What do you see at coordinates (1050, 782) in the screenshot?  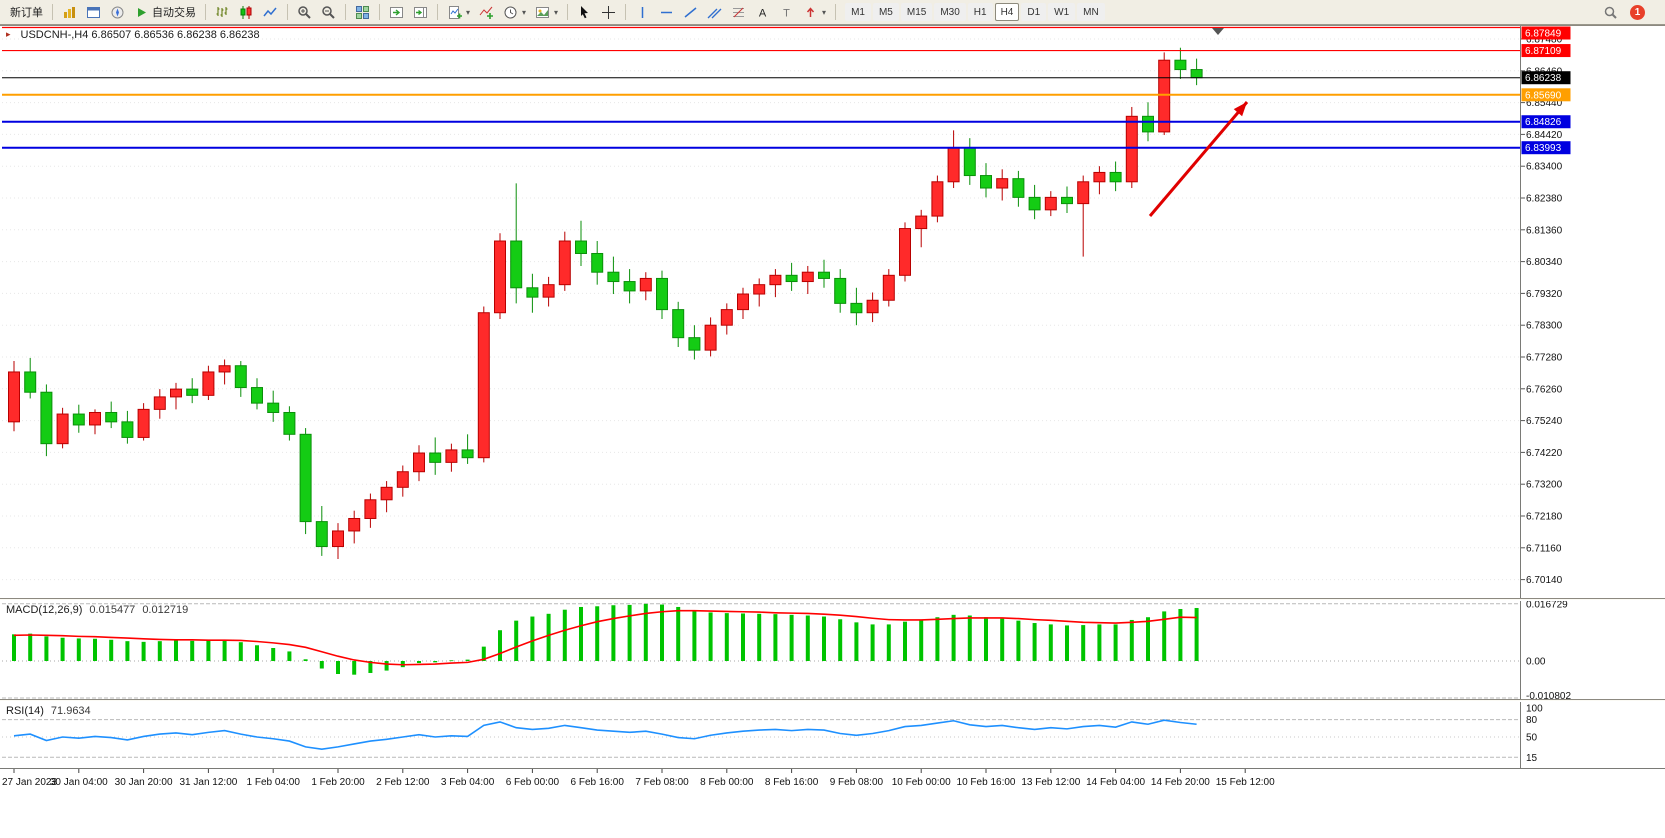 I see `time-axis-label: 13 Feb 12:00` at bounding box center [1050, 782].